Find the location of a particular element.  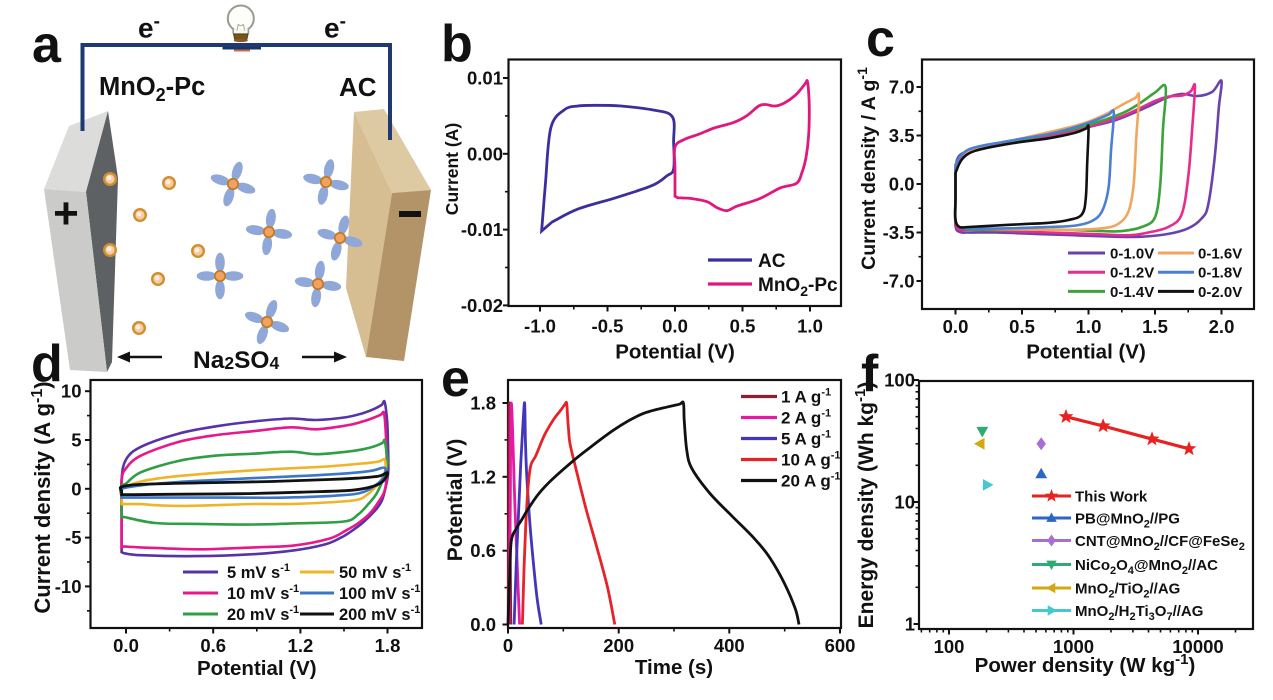

svg-text: Na2SO4 is located at coordinates (236, 360).